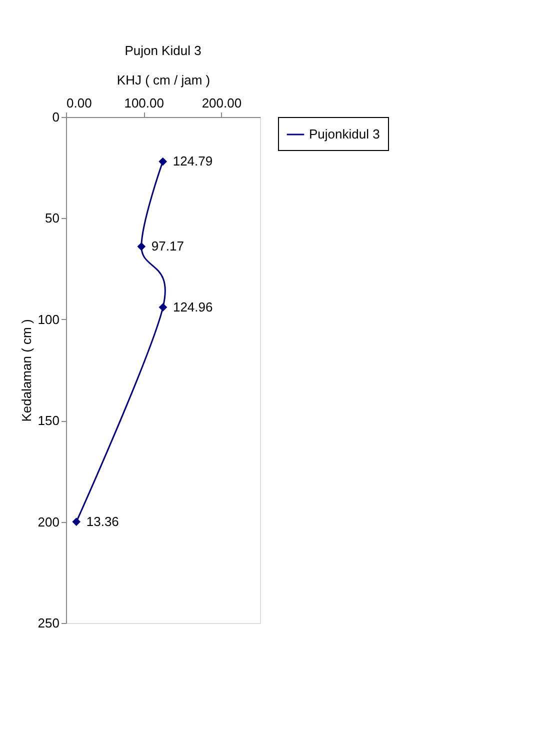 This screenshot has width=552, height=744. I want to click on data-label: 124.79, so click(192, 161).